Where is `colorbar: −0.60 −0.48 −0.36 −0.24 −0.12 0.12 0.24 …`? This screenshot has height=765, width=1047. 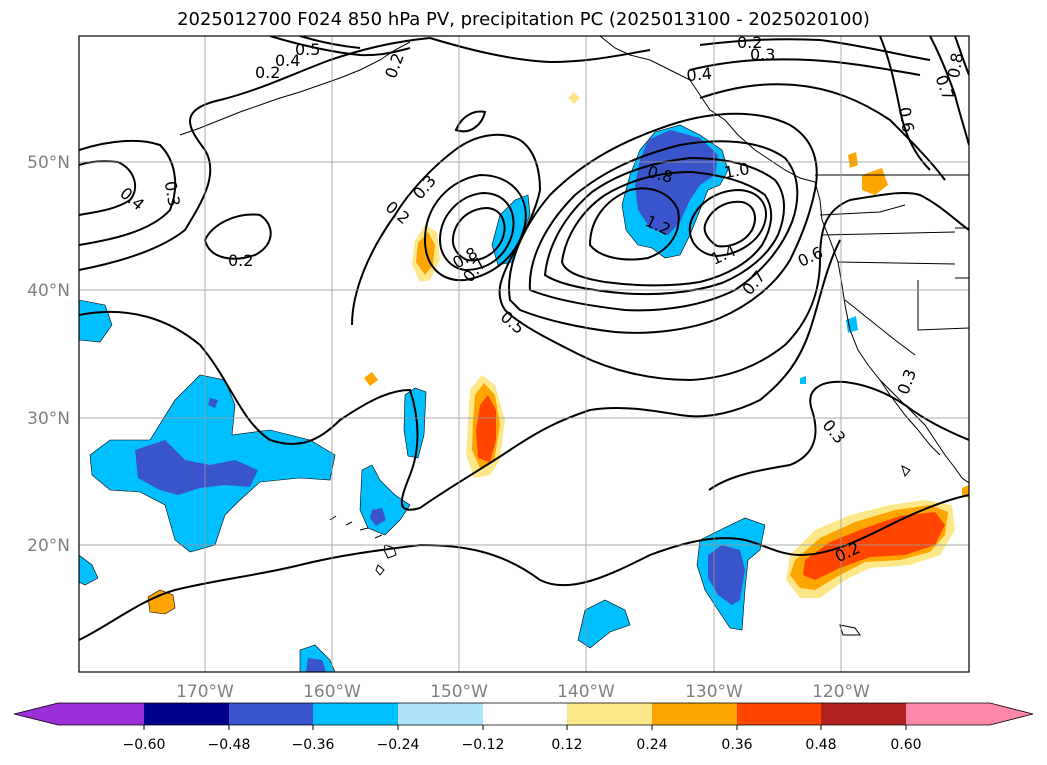 colorbar: −0.60 −0.48 −0.36 −0.24 −0.12 0.12 0.24 … is located at coordinates (523, 727).